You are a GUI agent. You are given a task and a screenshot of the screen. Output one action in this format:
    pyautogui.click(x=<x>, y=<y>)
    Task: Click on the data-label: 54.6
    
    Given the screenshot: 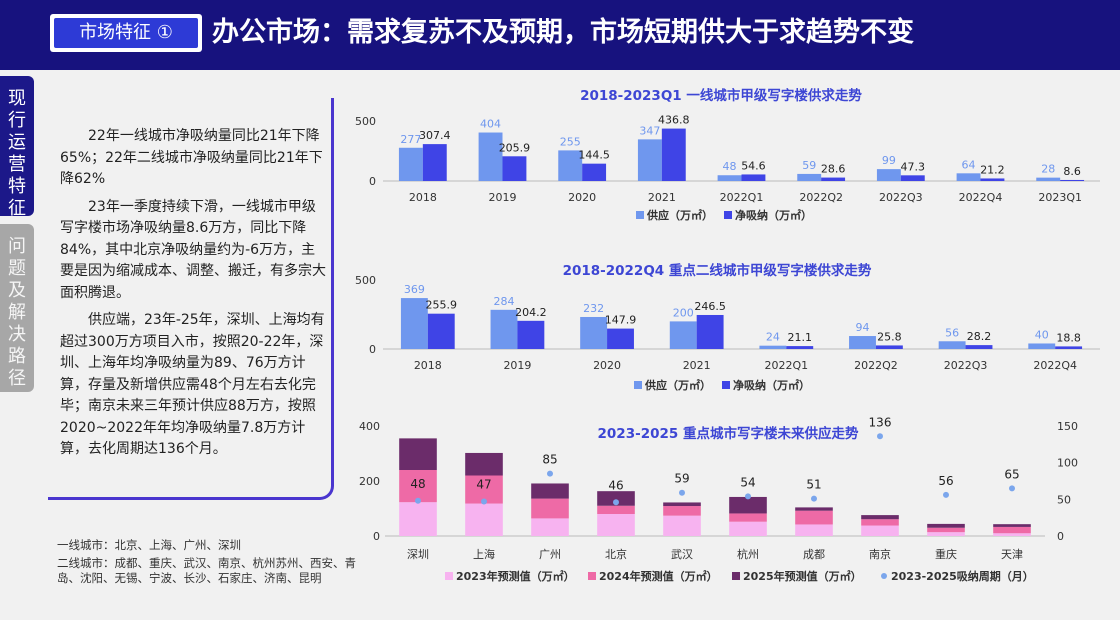 What is the action you would take?
    pyautogui.click(x=753, y=165)
    